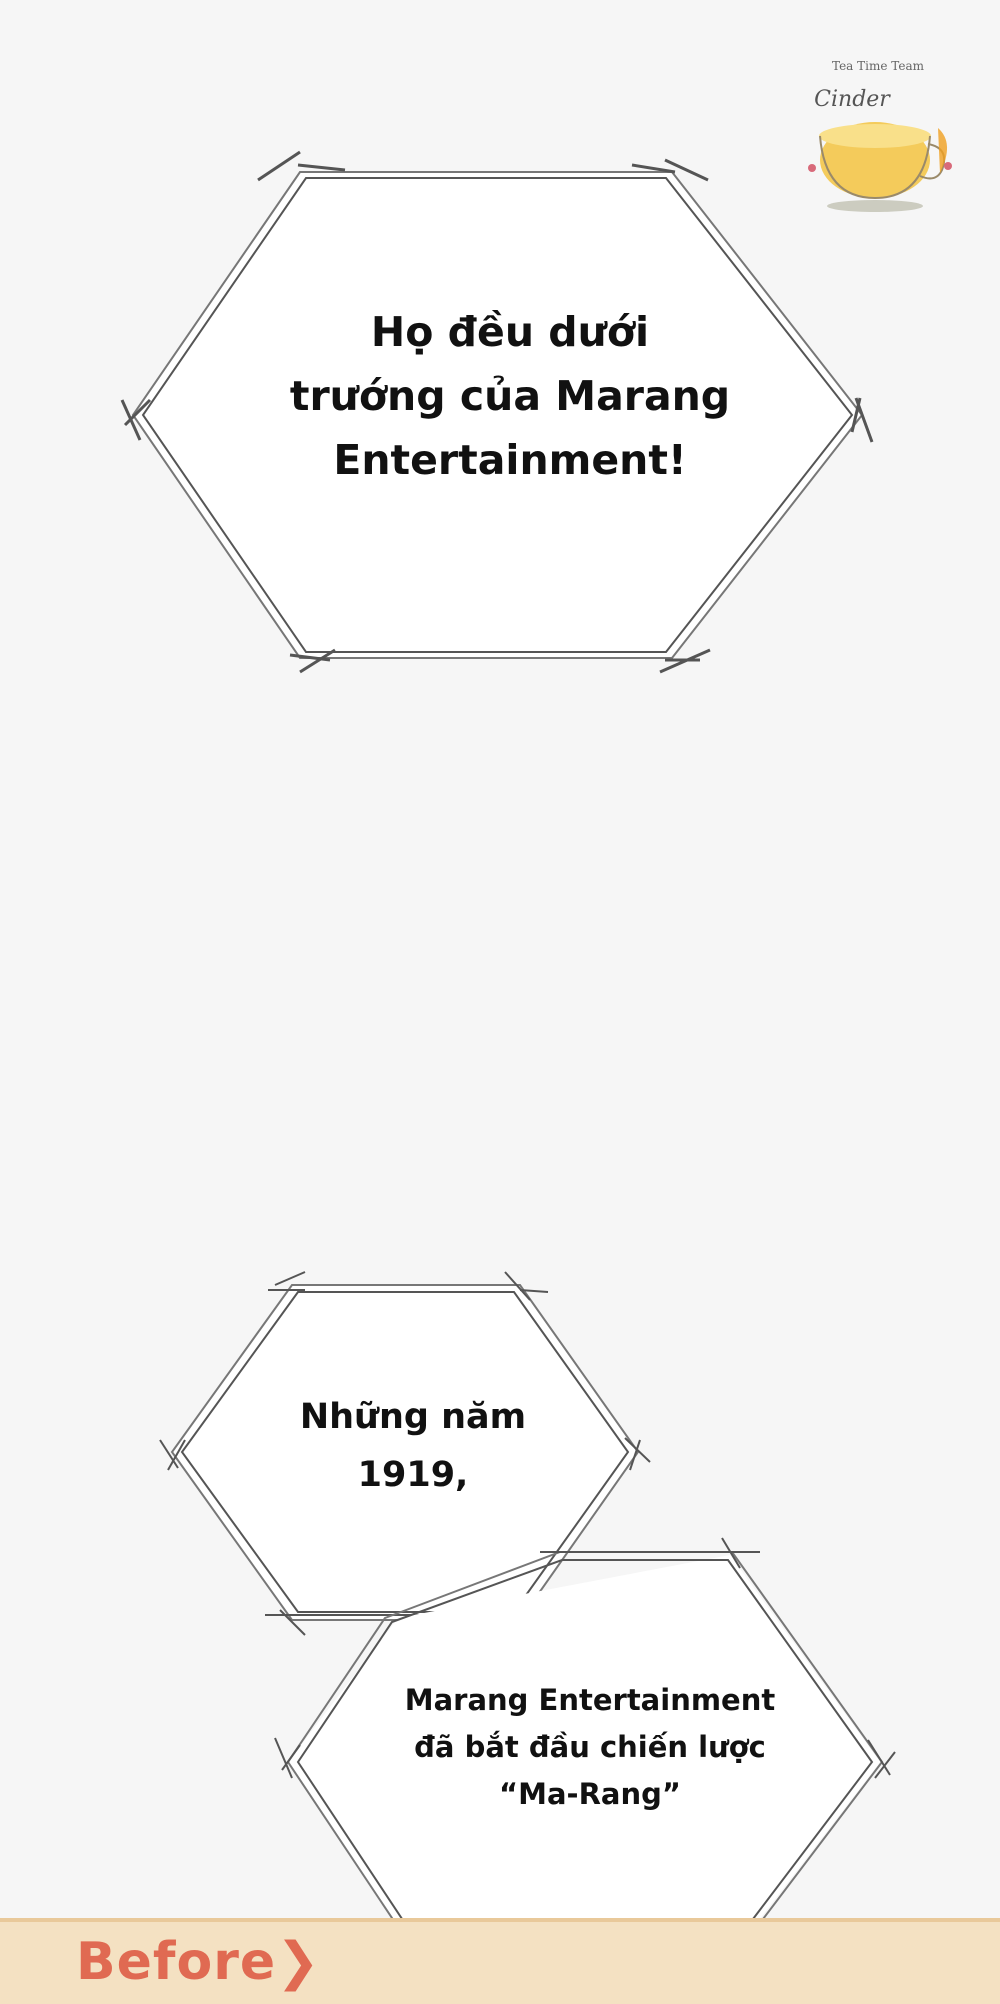 This screenshot has width=1000, height=2004. What do you see at coordinates (413, 1446) in the screenshot?
I see `panel-2-text: Những năm 1919,` at bounding box center [413, 1446].